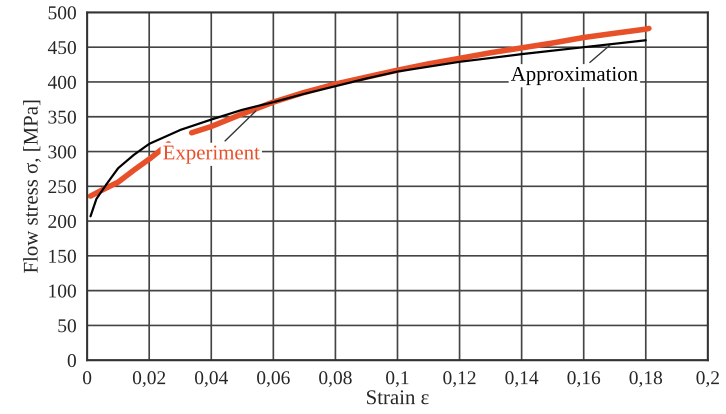 Image resolution: width=726 pixels, height=414 pixels. What do you see at coordinates (62, 13) in the screenshot?
I see `y-tick-label: 500` at bounding box center [62, 13].